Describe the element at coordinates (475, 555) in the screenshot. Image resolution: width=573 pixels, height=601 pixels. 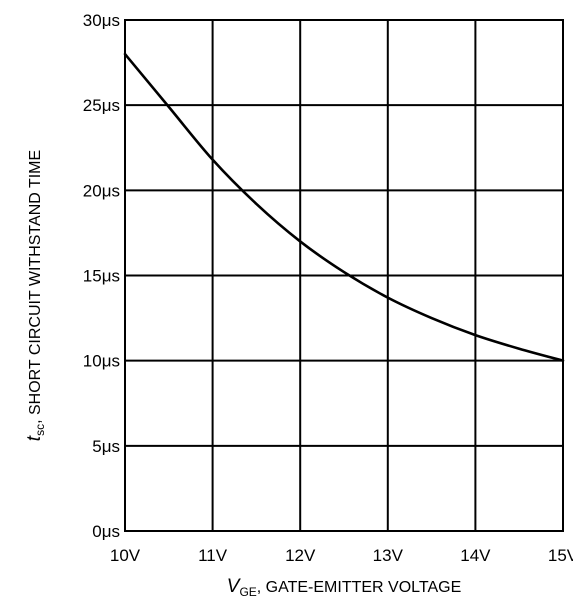
I see `x-tick-label: 14V` at that location.